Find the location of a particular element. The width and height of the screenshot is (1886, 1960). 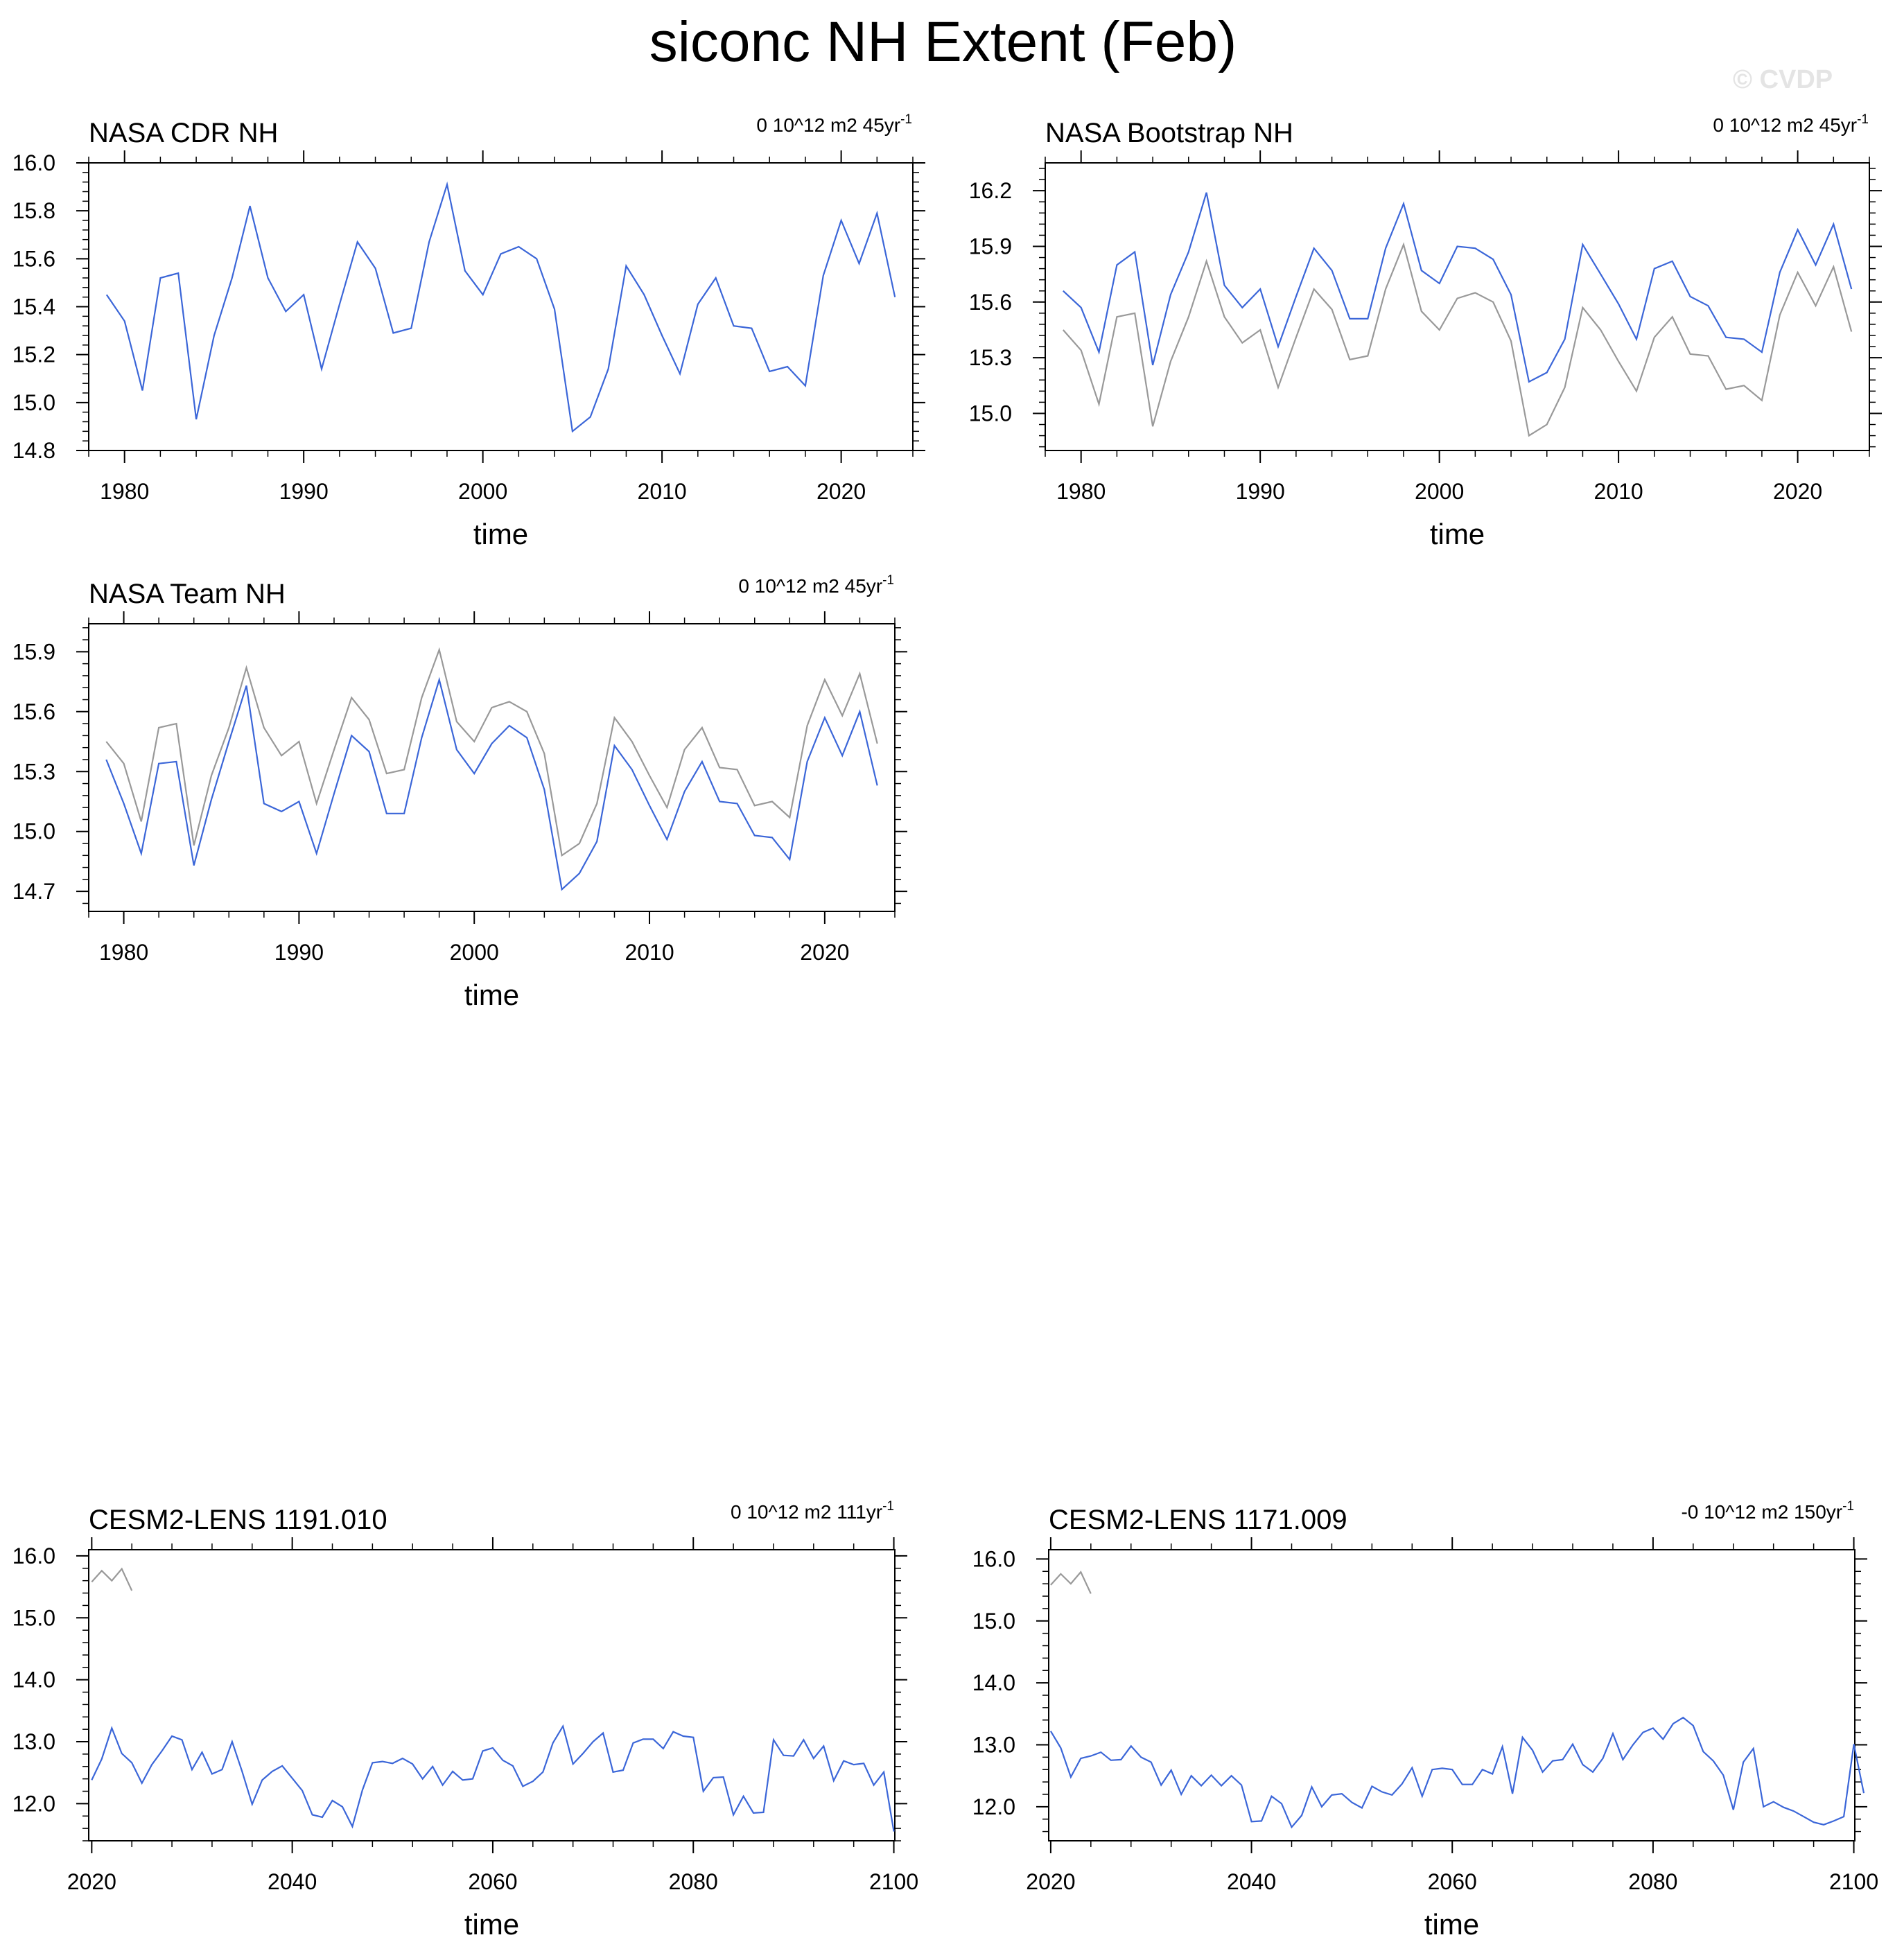

trend-label: -0 10^12 m2 150yr-1 is located at coordinates (1767, 1511).